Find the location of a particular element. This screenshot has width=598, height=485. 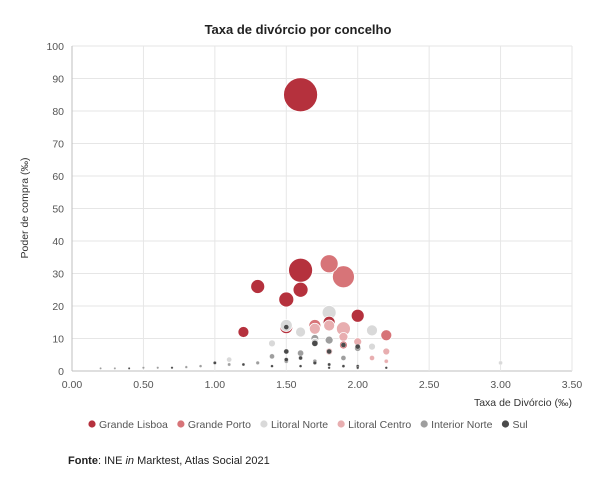

legend-label: Litoral Centro is located at coordinates (379, 425).